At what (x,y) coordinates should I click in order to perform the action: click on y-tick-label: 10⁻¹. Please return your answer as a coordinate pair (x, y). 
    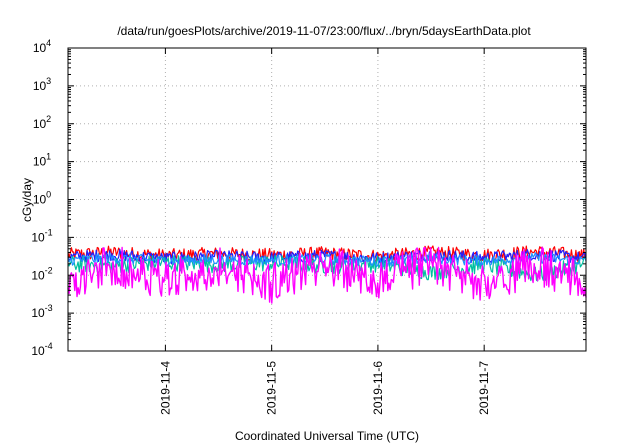
    Looking at the image, I should click on (41, 235).